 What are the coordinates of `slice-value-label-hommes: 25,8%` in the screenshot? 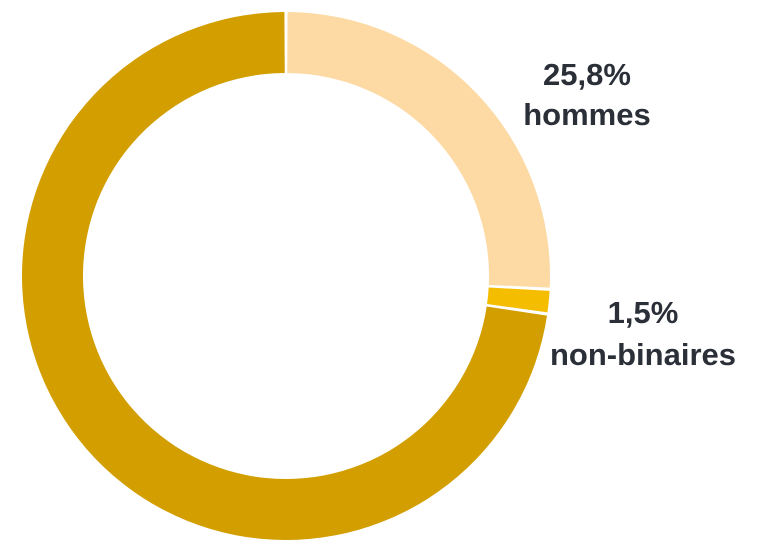 It's located at (587, 74).